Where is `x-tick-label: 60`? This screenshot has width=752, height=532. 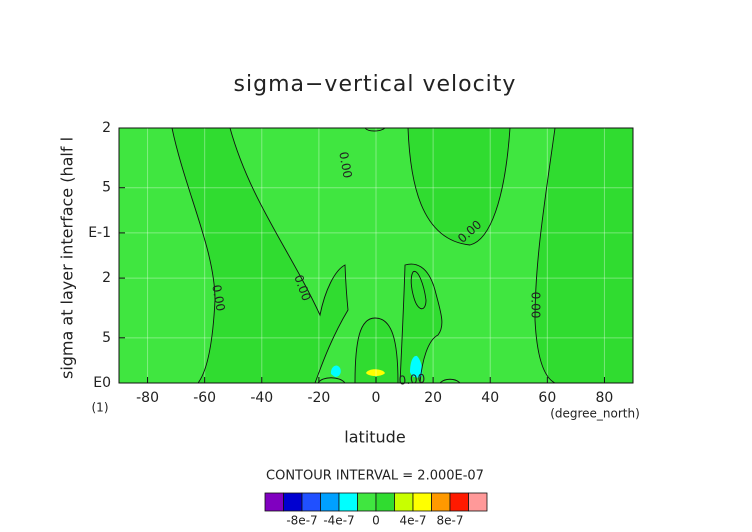 x-tick-label: 60 is located at coordinates (547, 398).